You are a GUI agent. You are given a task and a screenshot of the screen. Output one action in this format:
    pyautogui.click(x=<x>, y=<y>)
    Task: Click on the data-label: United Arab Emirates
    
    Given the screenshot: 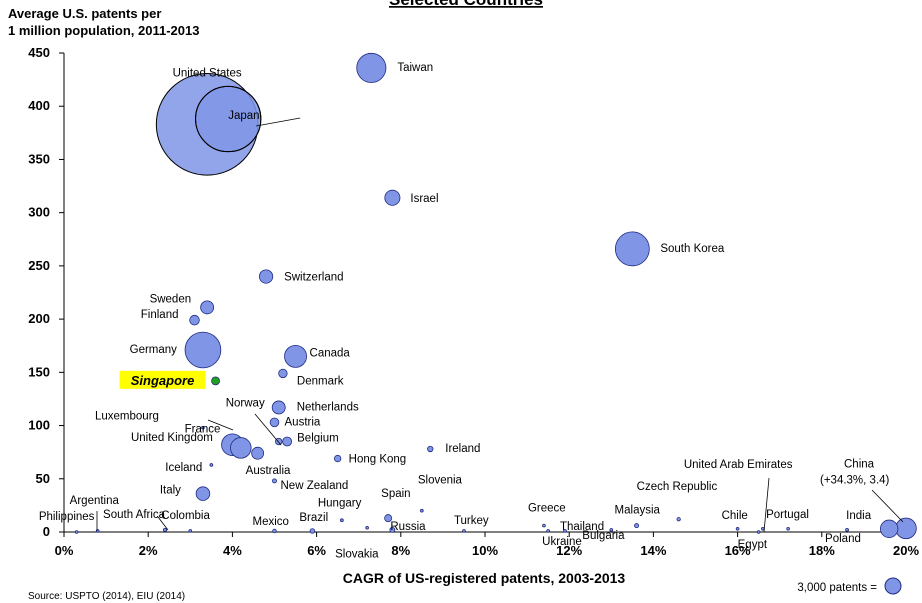 What is the action you would take?
    pyautogui.click(x=738, y=465)
    